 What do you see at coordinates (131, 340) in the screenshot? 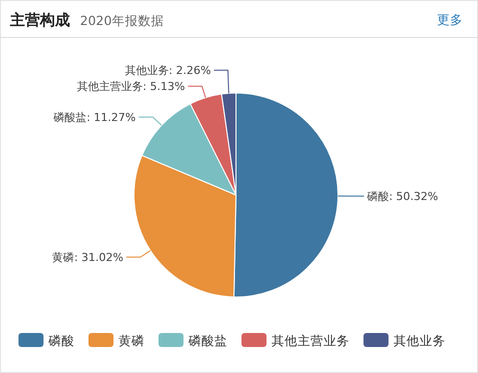
I see `legend-label: 黄磷` at bounding box center [131, 340].